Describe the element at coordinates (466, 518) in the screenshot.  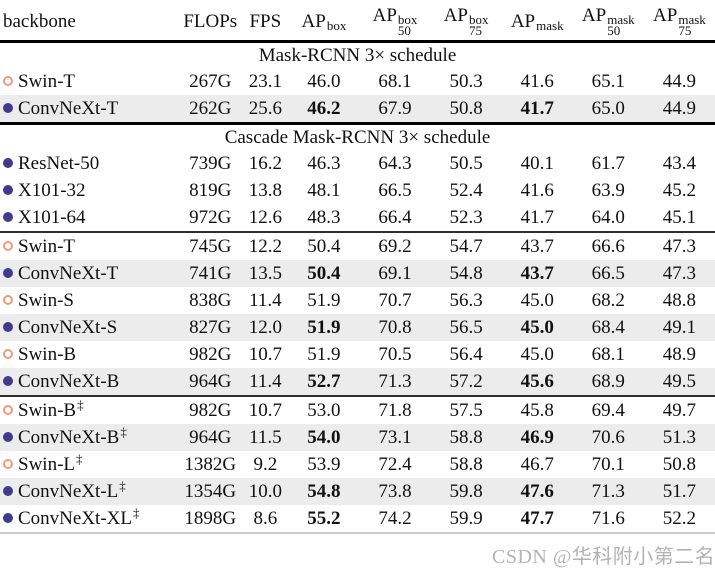
I see `value-cell: 59.9` at that location.